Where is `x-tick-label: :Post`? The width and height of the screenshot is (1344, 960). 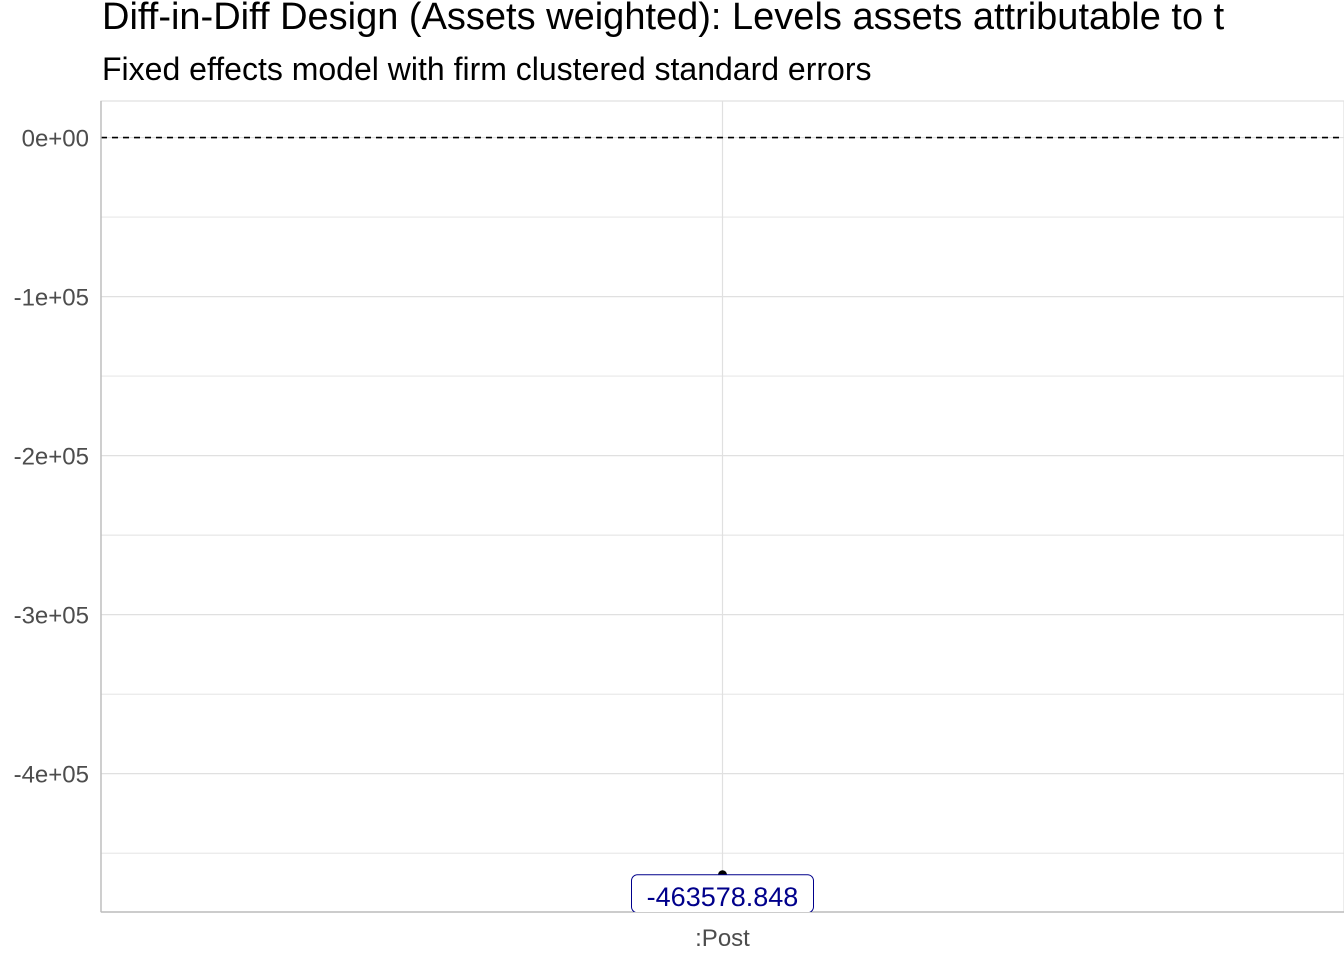
x-tick-label: :Post is located at coordinates (722, 938).